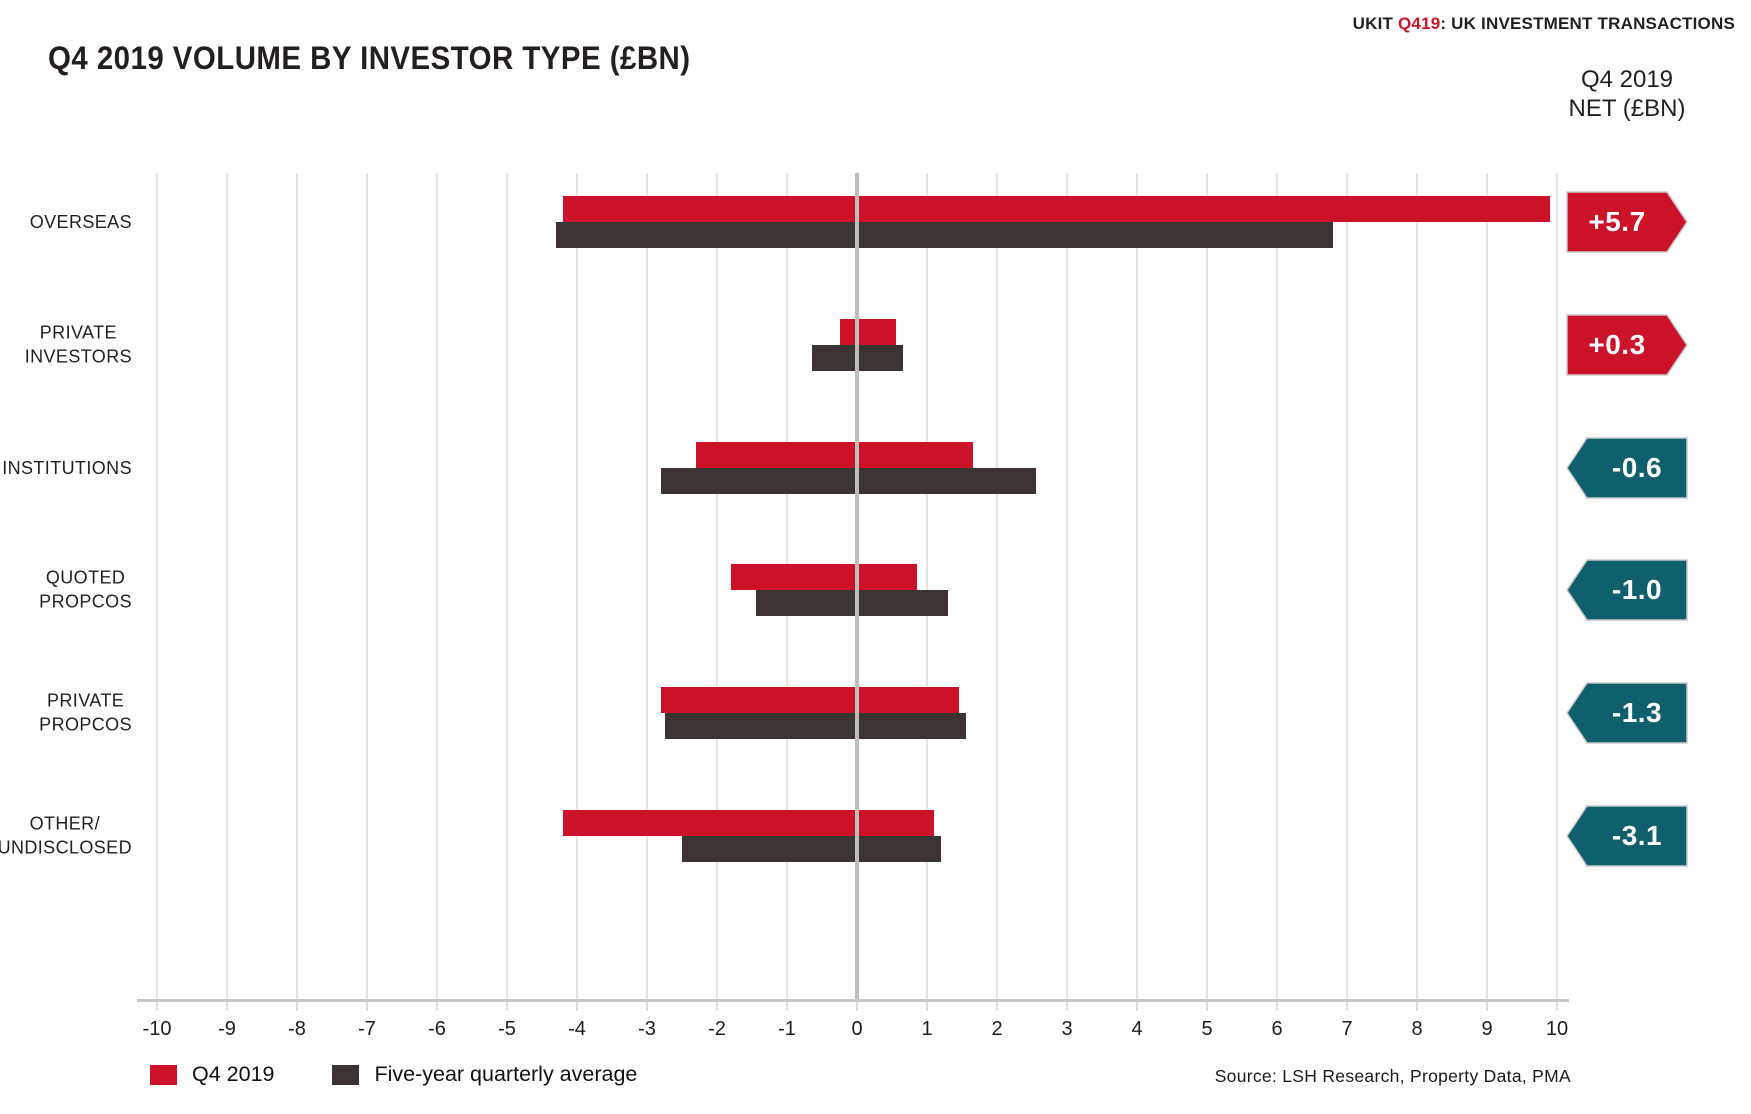  I want to click on net-badge-value: +5.7, so click(1617, 221).